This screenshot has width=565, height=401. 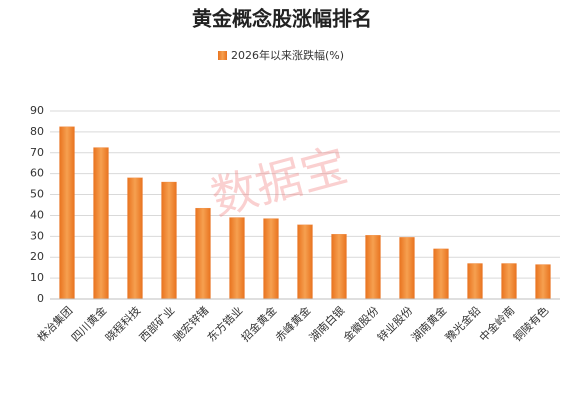 I want to click on y-tick-label: 30, so click(x=37, y=235).